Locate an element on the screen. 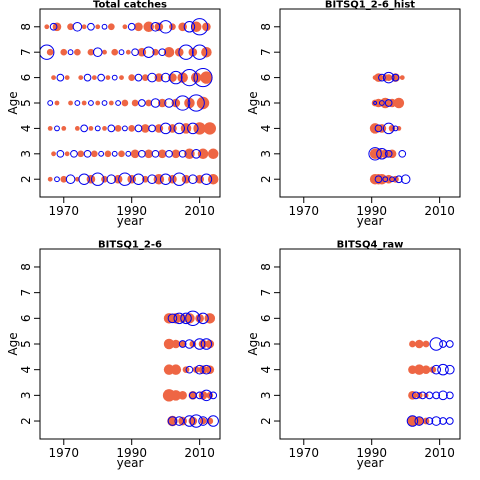  x-tick-label: 1970 is located at coordinates (64, 211).